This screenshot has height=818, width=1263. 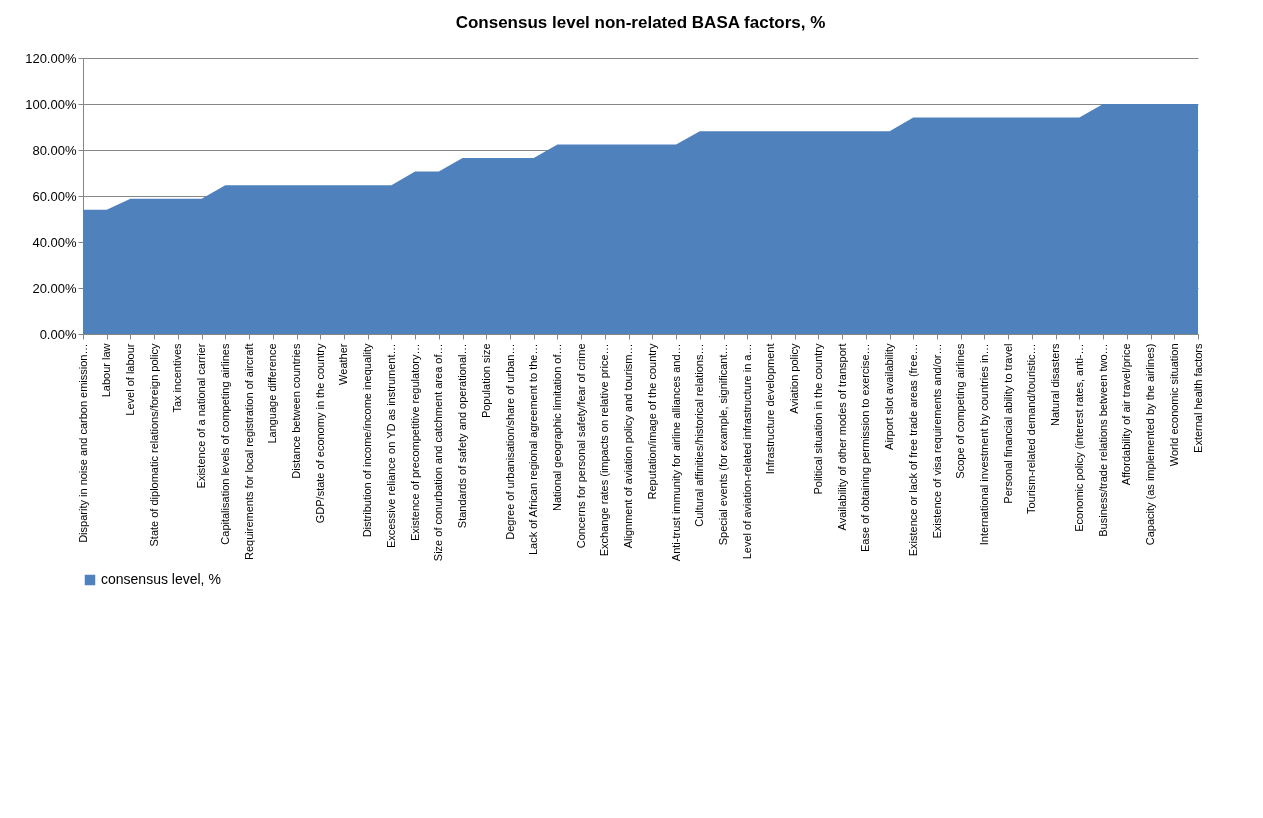 What do you see at coordinates (106, 370) in the screenshot?
I see `x-tick-label: Labour law` at bounding box center [106, 370].